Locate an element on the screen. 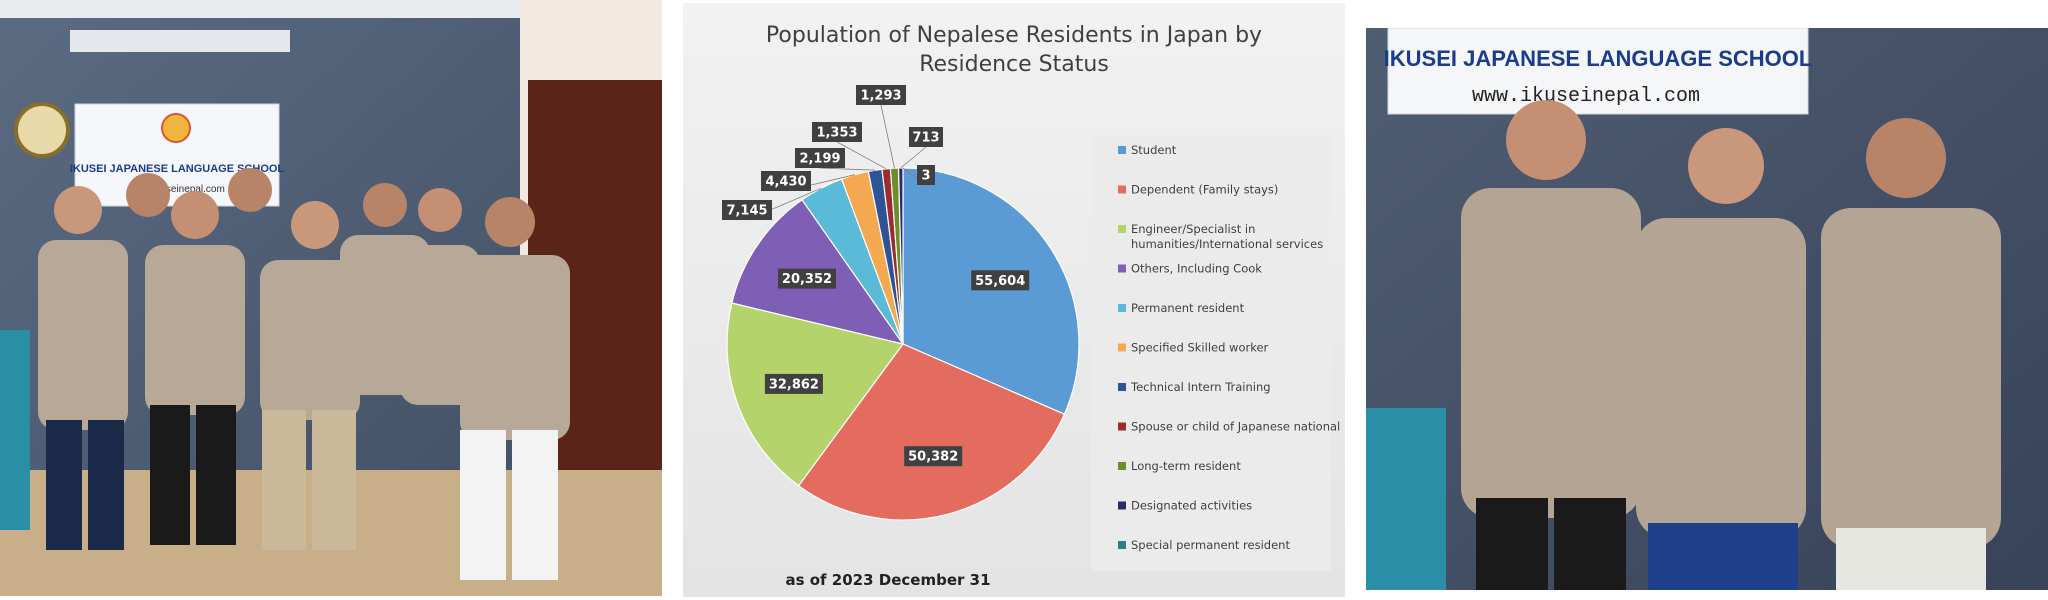 The width and height of the screenshot is (2048, 600). legend-item-technical-intern-training: Technical Intern Training is located at coordinates (1194, 387).